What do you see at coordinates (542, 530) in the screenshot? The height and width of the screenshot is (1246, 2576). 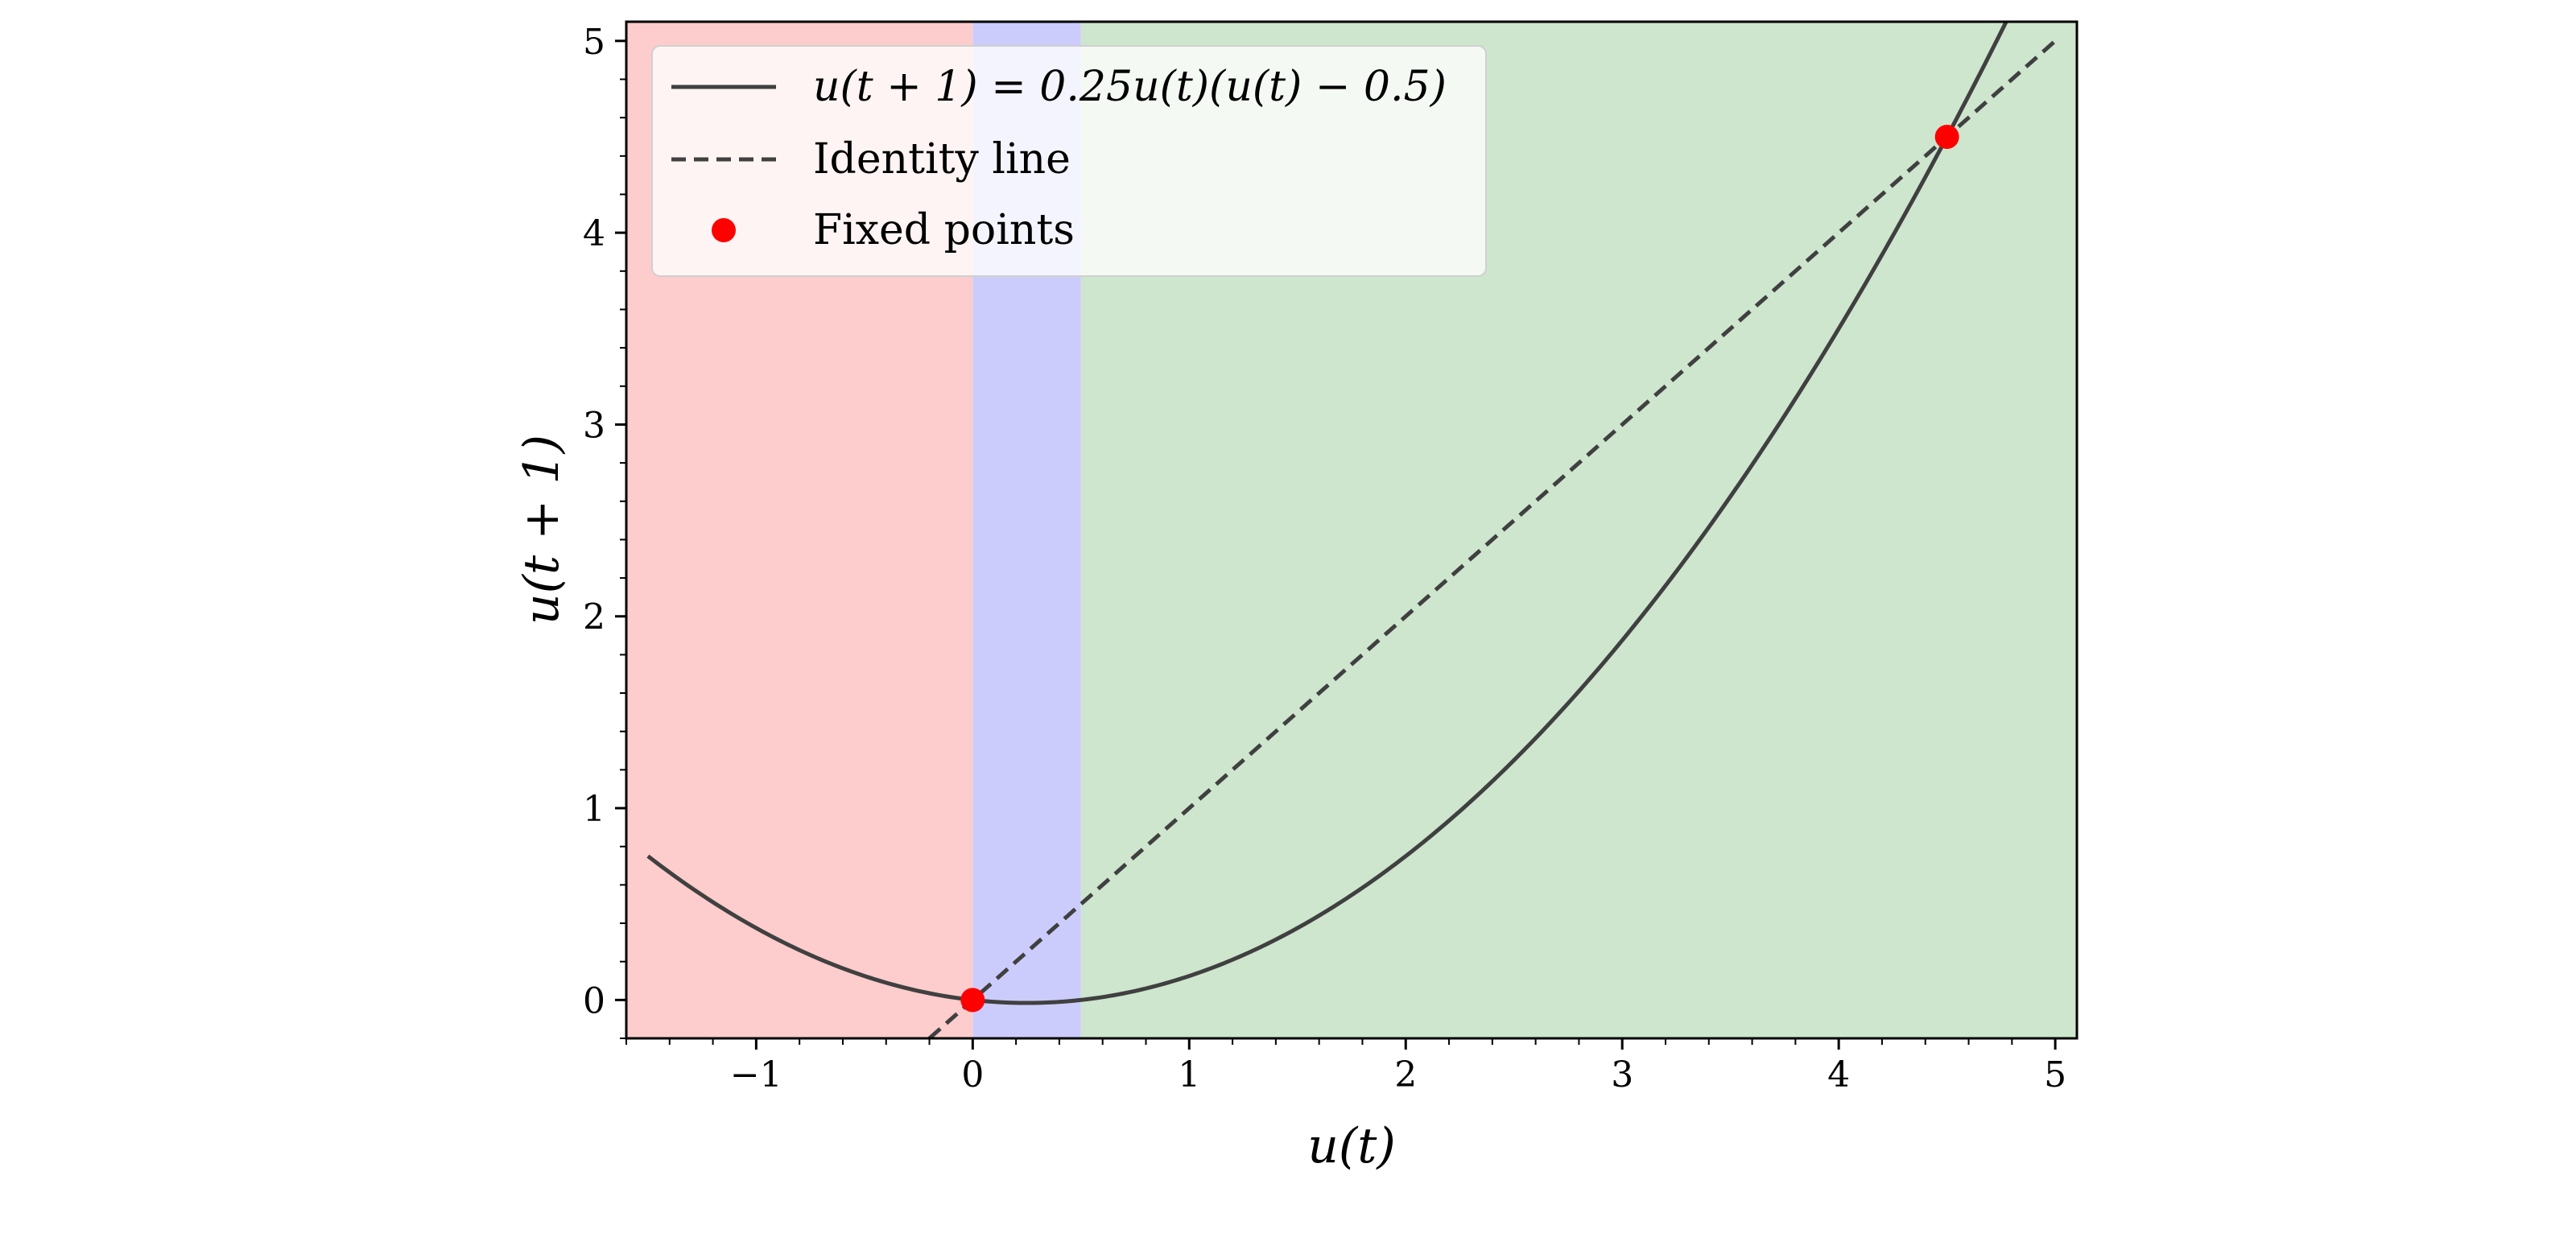 I see `y-axis-label: u(t + 1)` at bounding box center [542, 530].